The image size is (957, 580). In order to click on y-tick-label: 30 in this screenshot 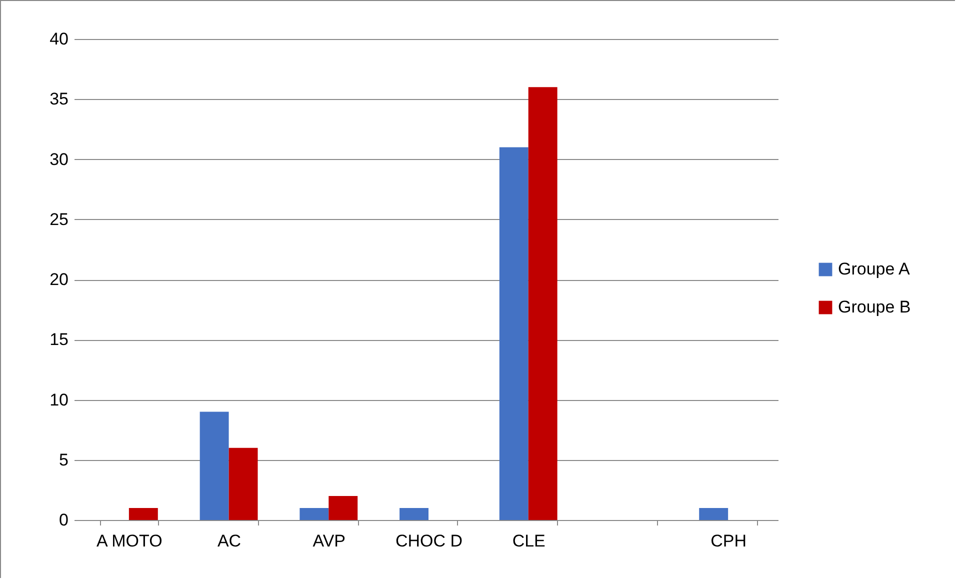, I will do `click(59, 159)`.